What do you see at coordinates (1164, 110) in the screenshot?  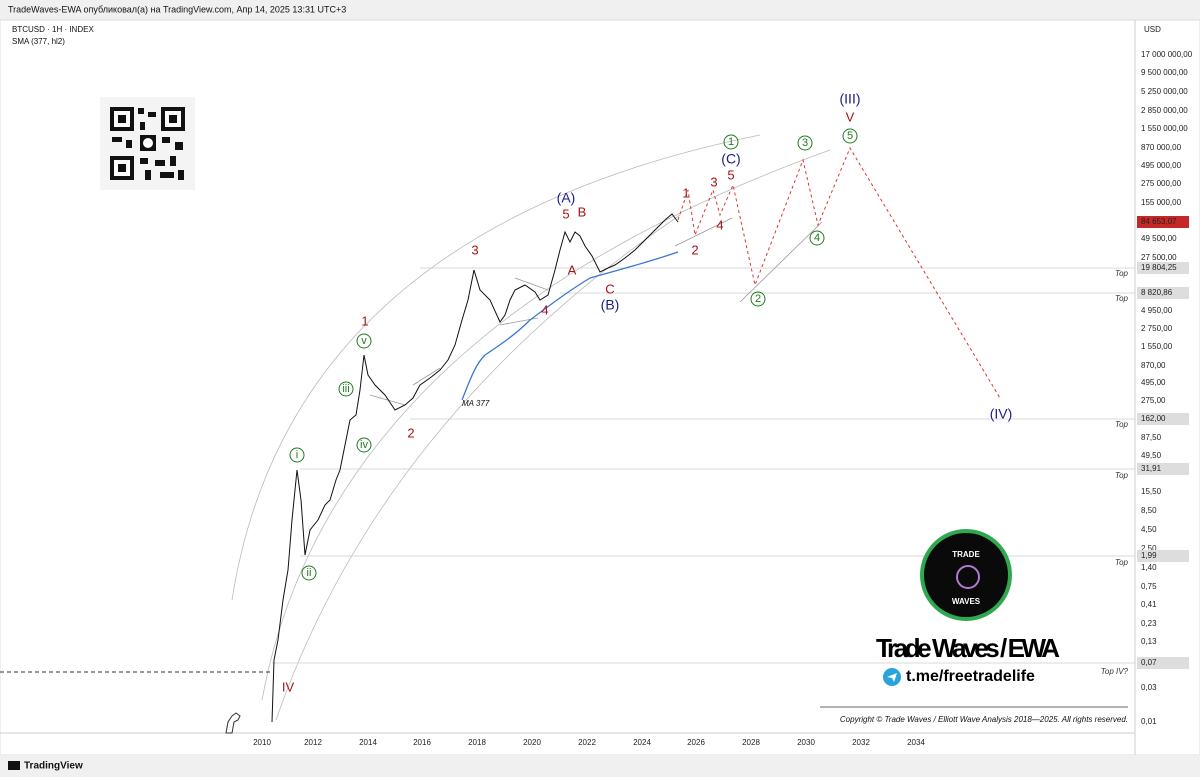 I see `price-label: 2 850 000,00` at bounding box center [1164, 110].